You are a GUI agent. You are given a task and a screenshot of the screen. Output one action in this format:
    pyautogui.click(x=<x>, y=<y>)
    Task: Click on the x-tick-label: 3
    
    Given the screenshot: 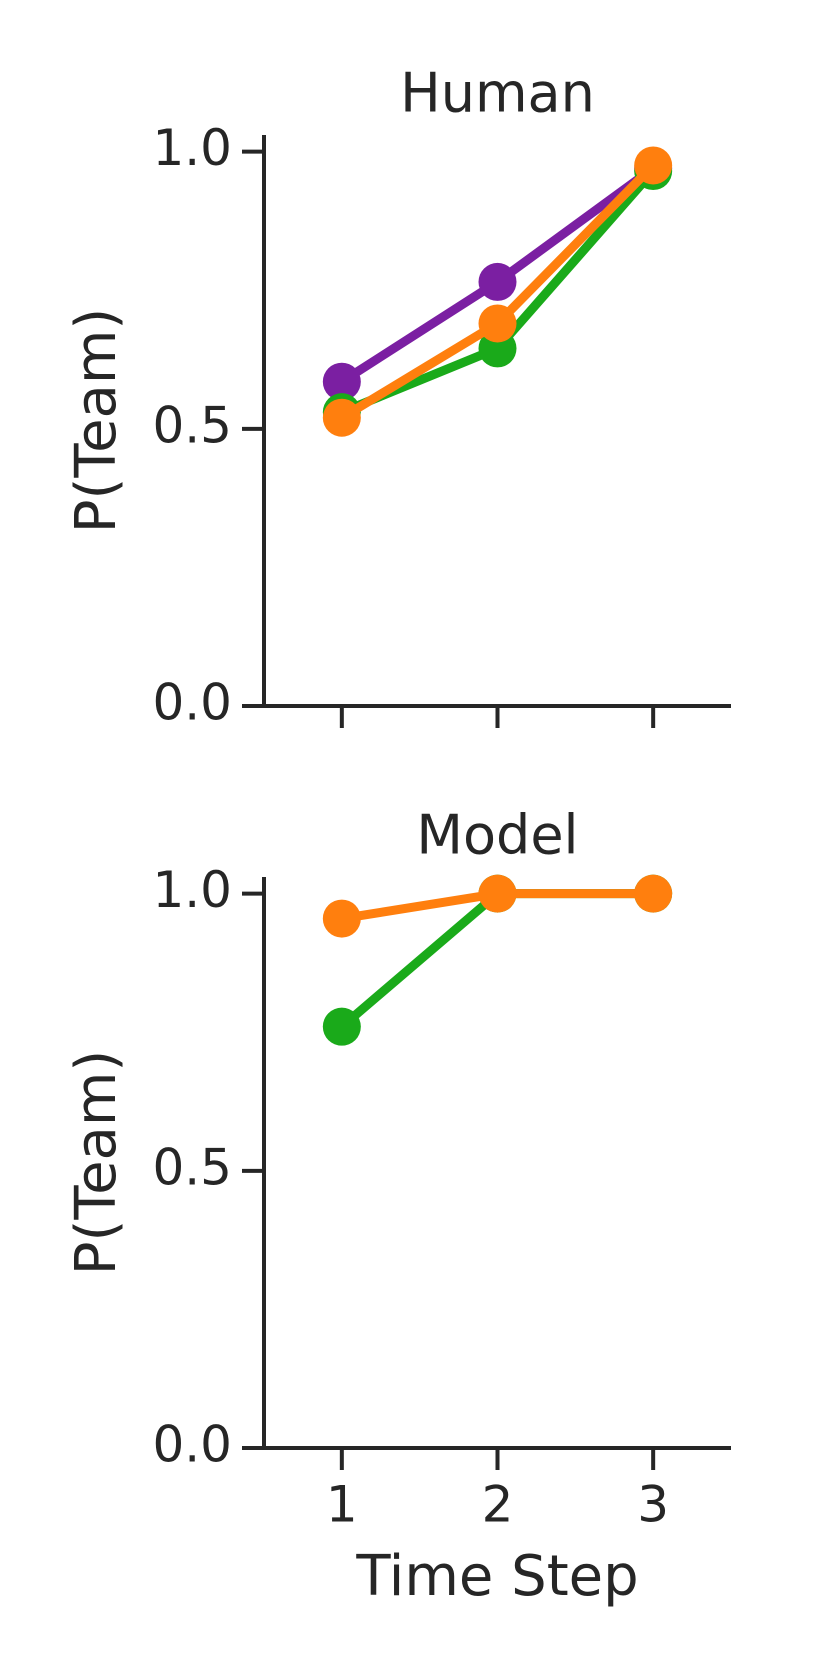 What is the action you would take?
    pyautogui.click(x=653, y=1505)
    